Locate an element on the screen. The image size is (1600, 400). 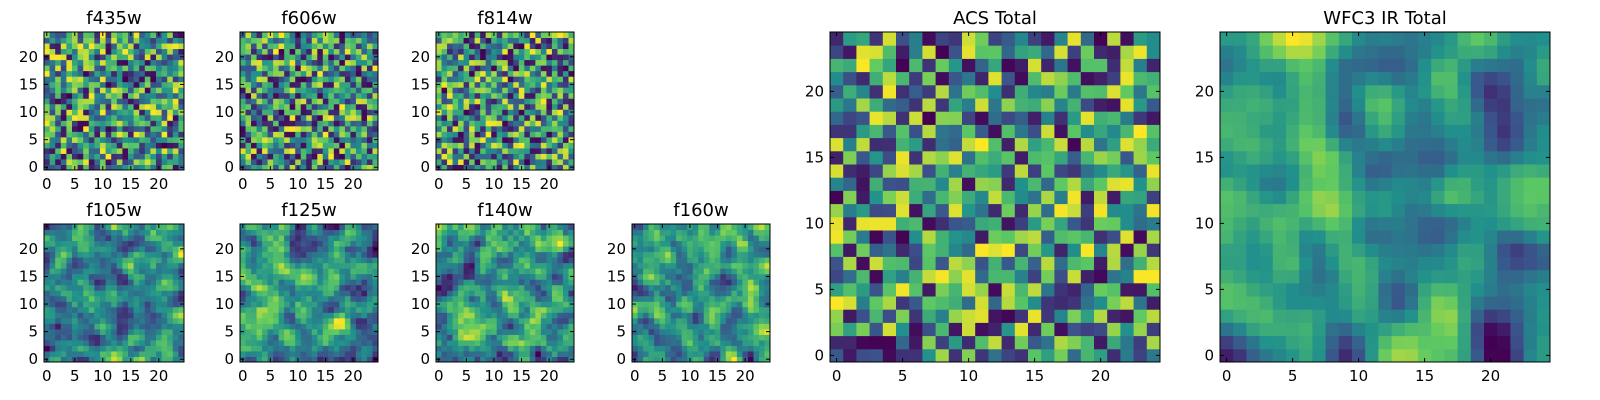
y-tick-label: 10 is located at coordinates (616, 304).